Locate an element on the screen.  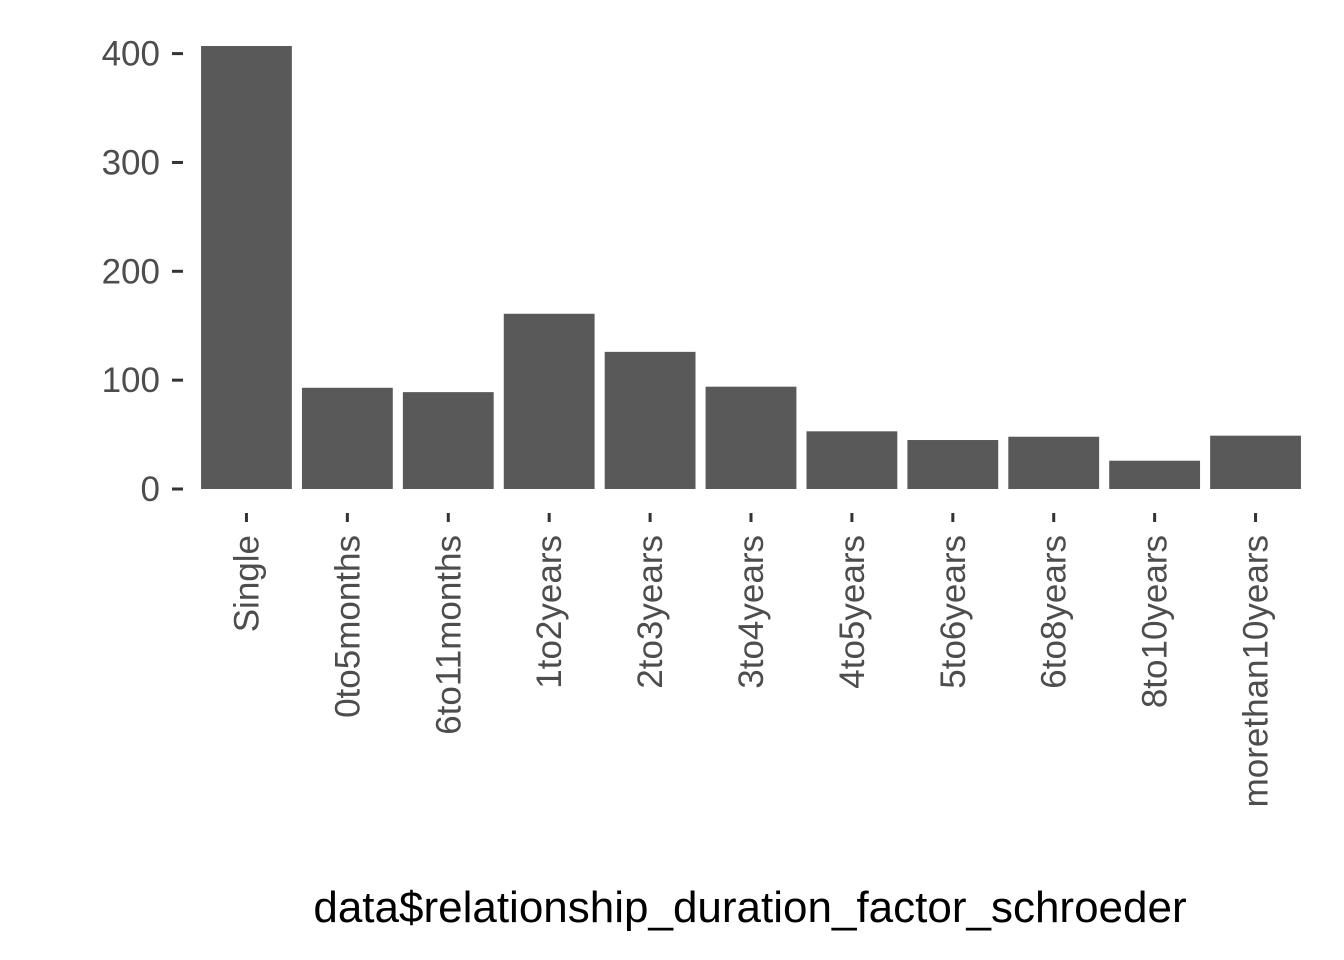
bar-2to3years is located at coordinates (650, 420).